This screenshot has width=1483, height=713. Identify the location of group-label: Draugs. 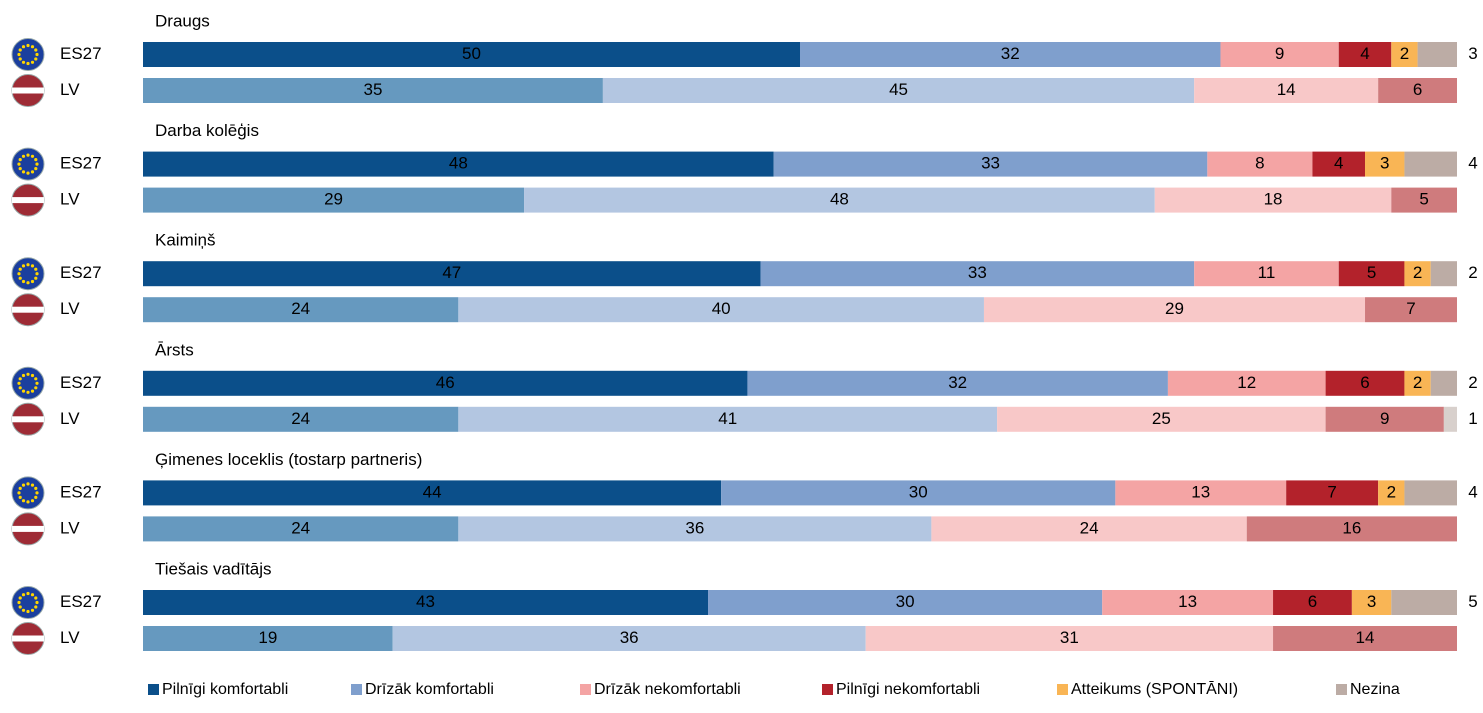
(182, 20).